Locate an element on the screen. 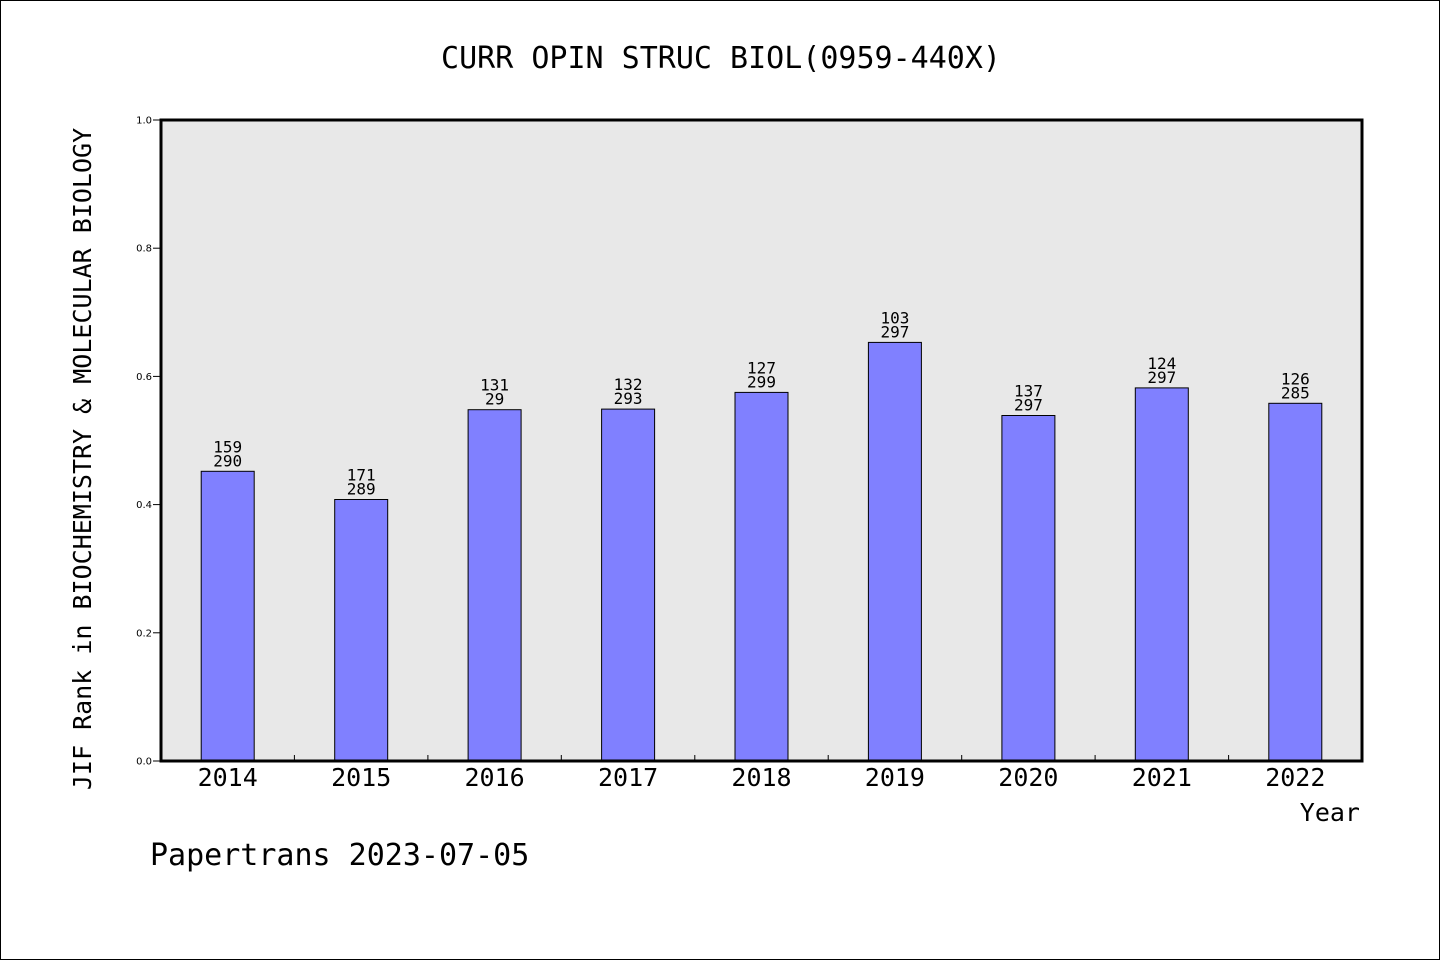 Image resolution: width=1440 pixels, height=961 pixels. bar-2017 is located at coordinates (628, 585).